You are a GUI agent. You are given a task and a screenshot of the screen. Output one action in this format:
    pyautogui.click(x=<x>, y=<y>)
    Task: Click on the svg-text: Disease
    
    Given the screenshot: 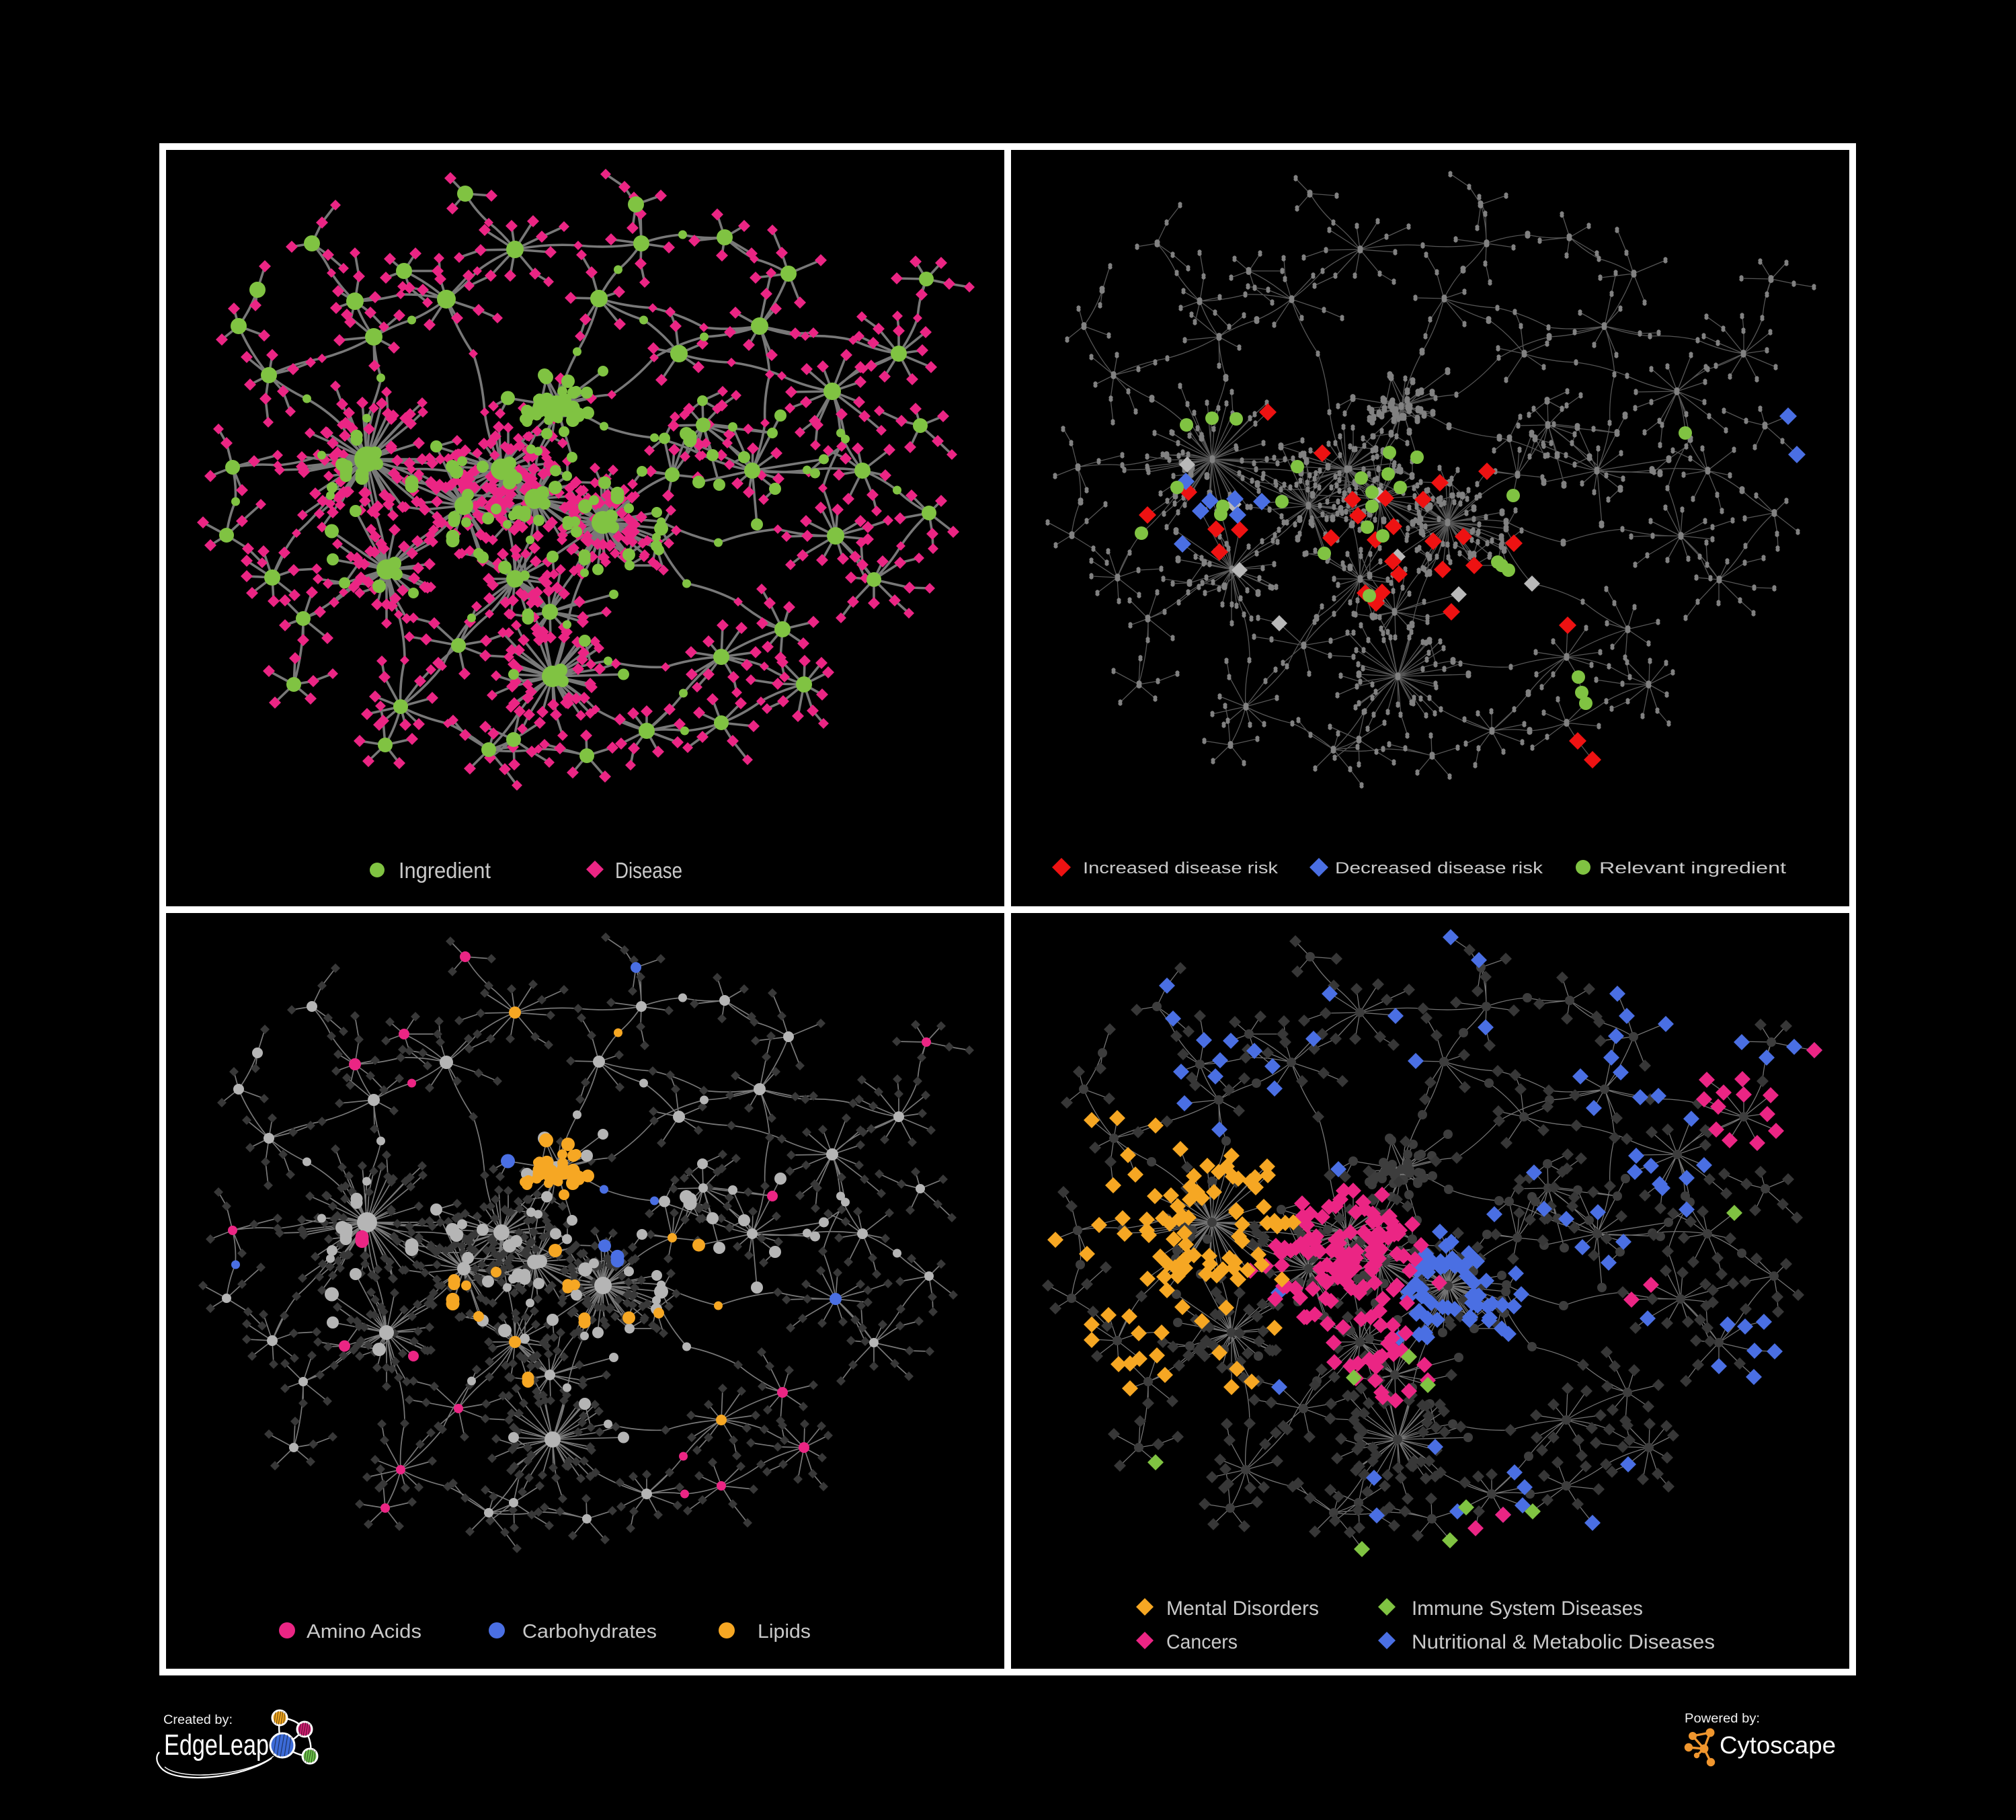 What is the action you would take?
    pyautogui.click(x=648, y=870)
    